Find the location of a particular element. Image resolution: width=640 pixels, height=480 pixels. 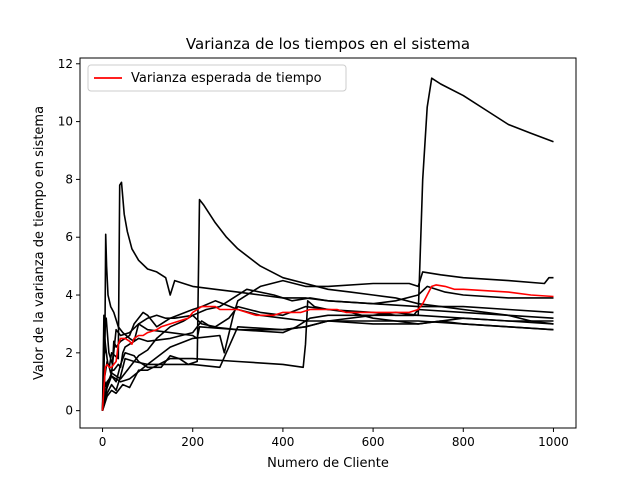

legend-entry-label: Varianza esperada de tiempo is located at coordinates (226, 78).